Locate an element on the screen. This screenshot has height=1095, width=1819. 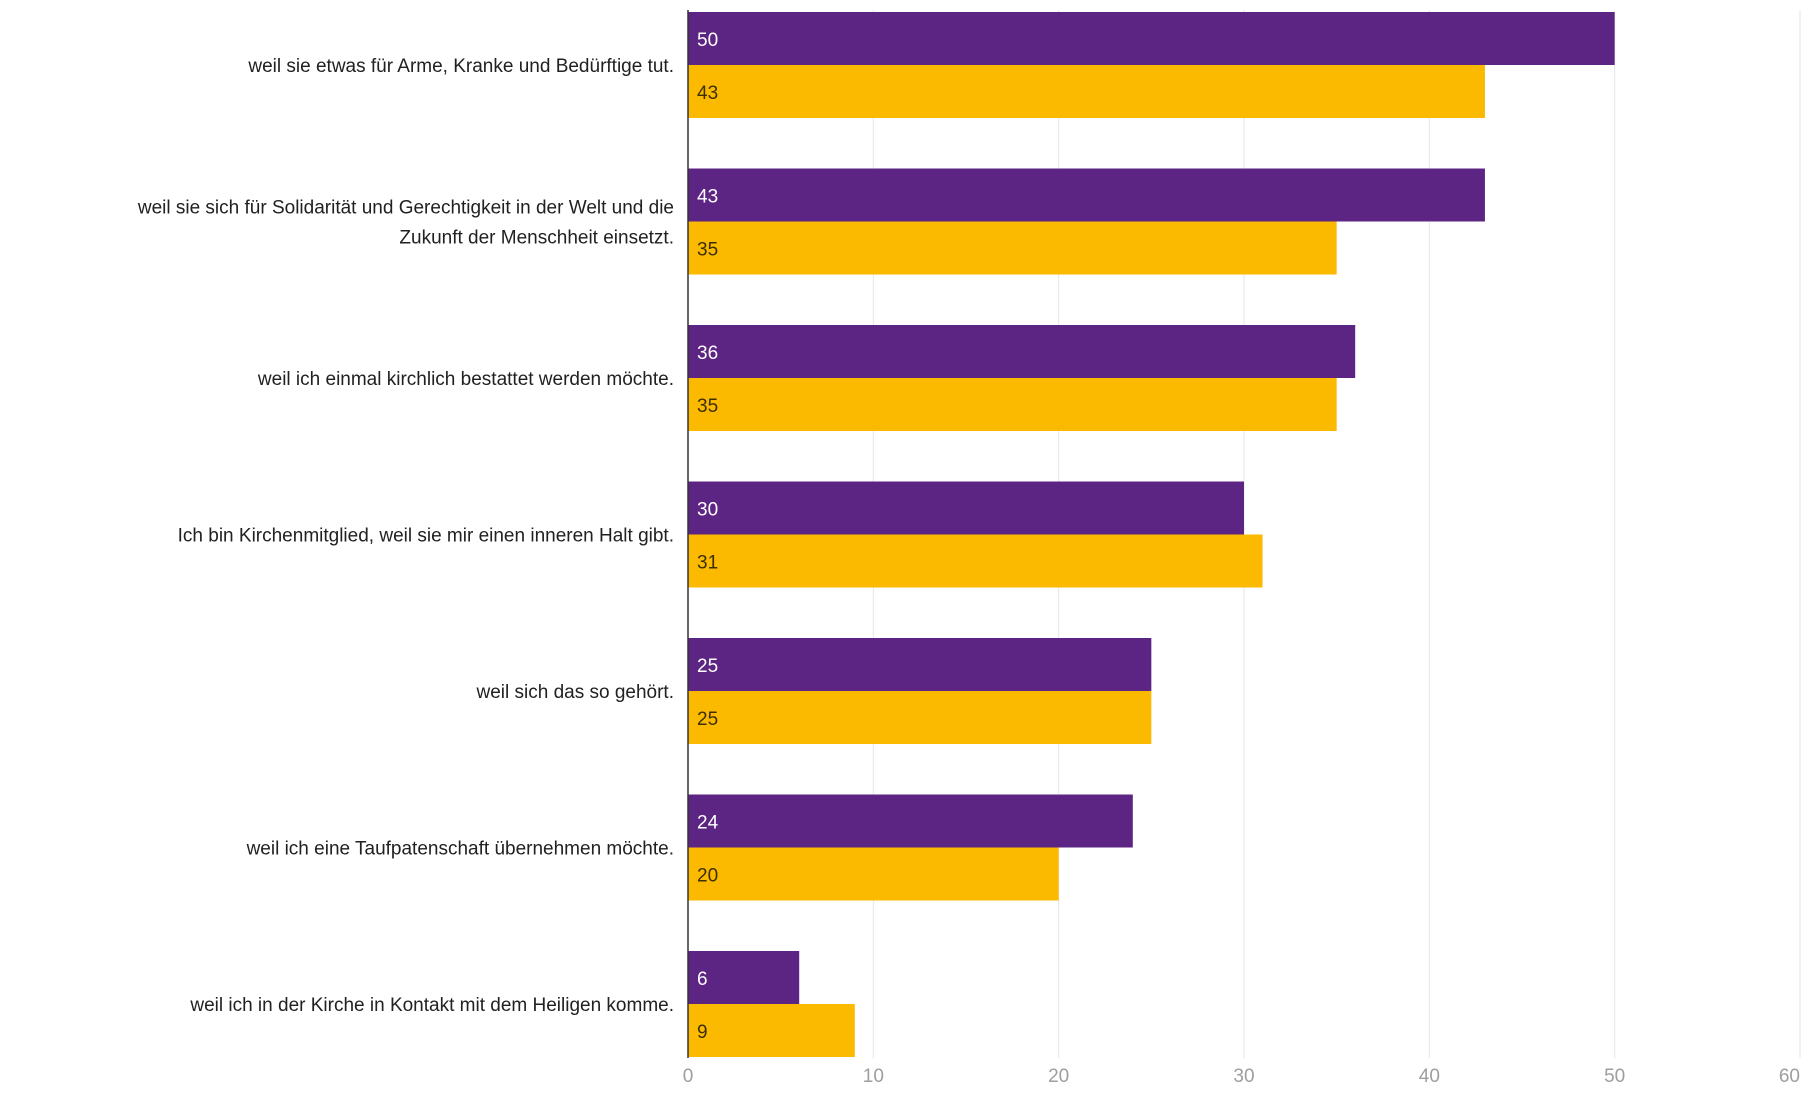
x-tick-label: 60 is located at coordinates (1789, 1076).